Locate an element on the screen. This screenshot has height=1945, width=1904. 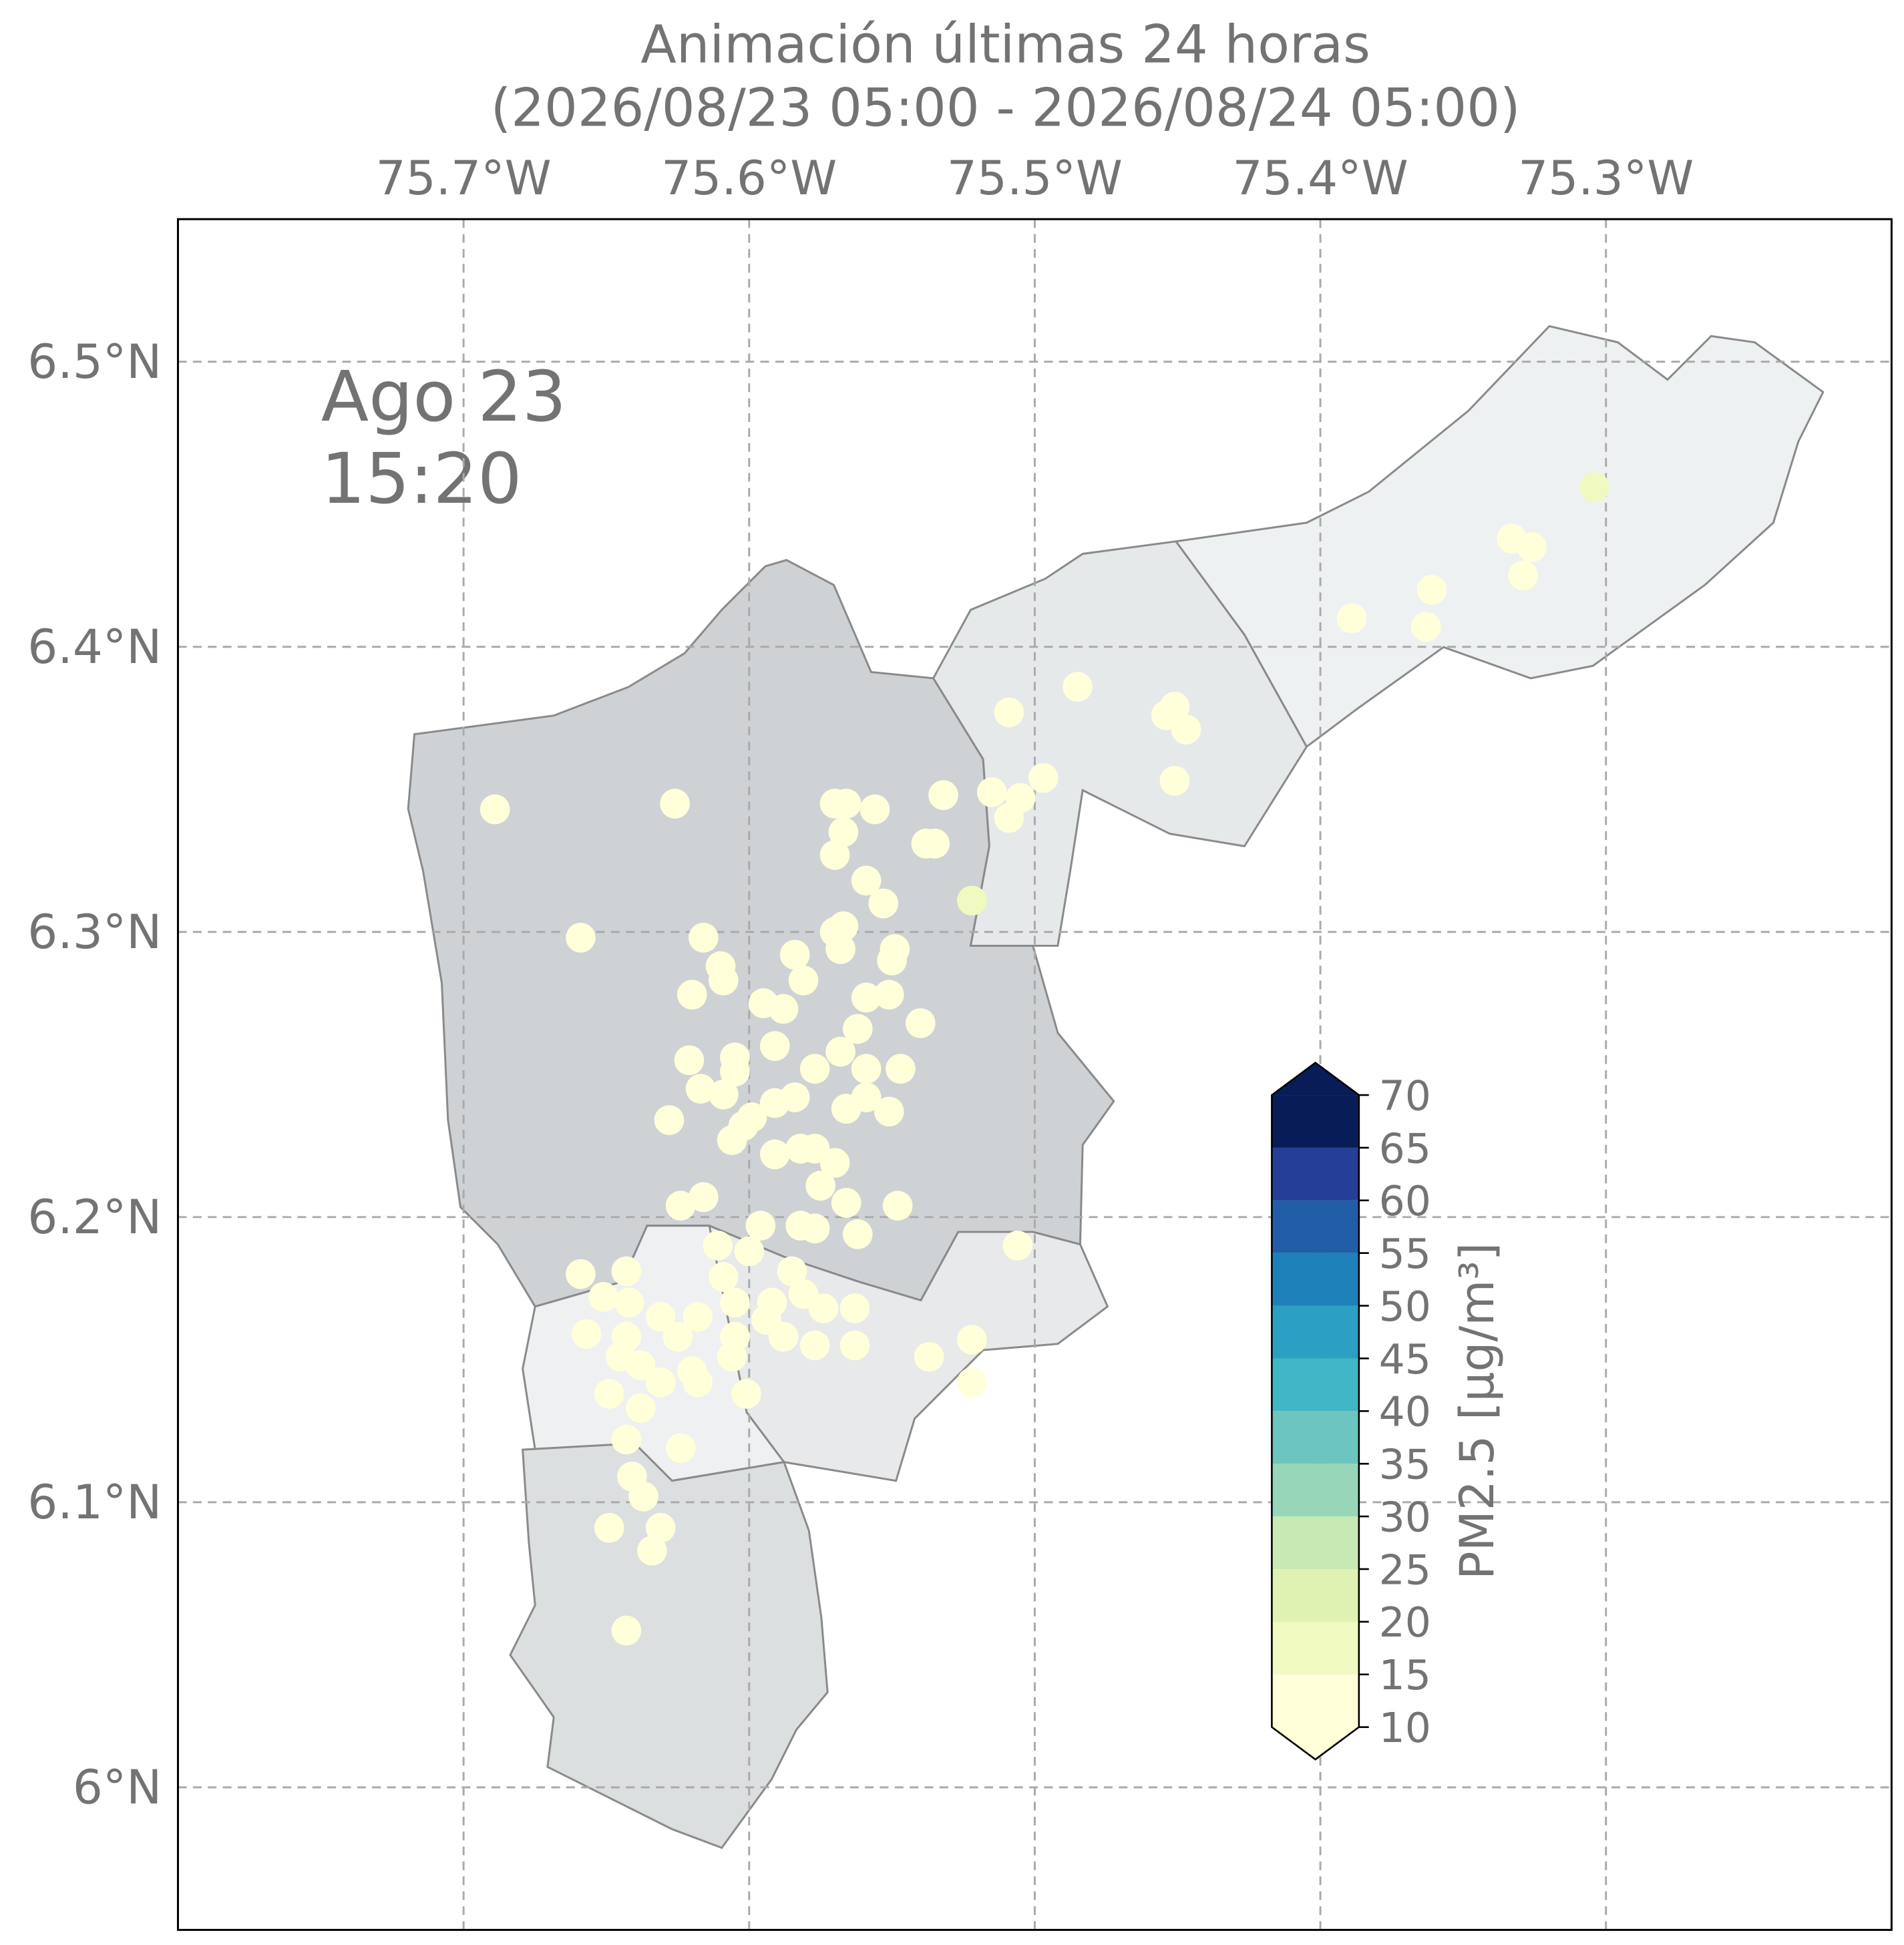
date-label: Ago 23 is located at coordinates (443, 396).